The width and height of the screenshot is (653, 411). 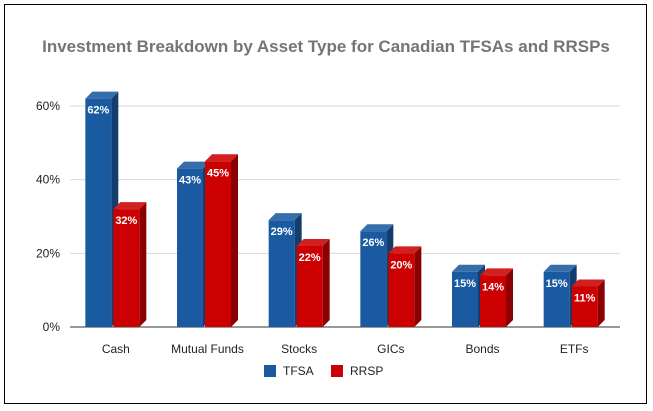 I want to click on legend-item-rrsp: RRSP, so click(x=357, y=371).